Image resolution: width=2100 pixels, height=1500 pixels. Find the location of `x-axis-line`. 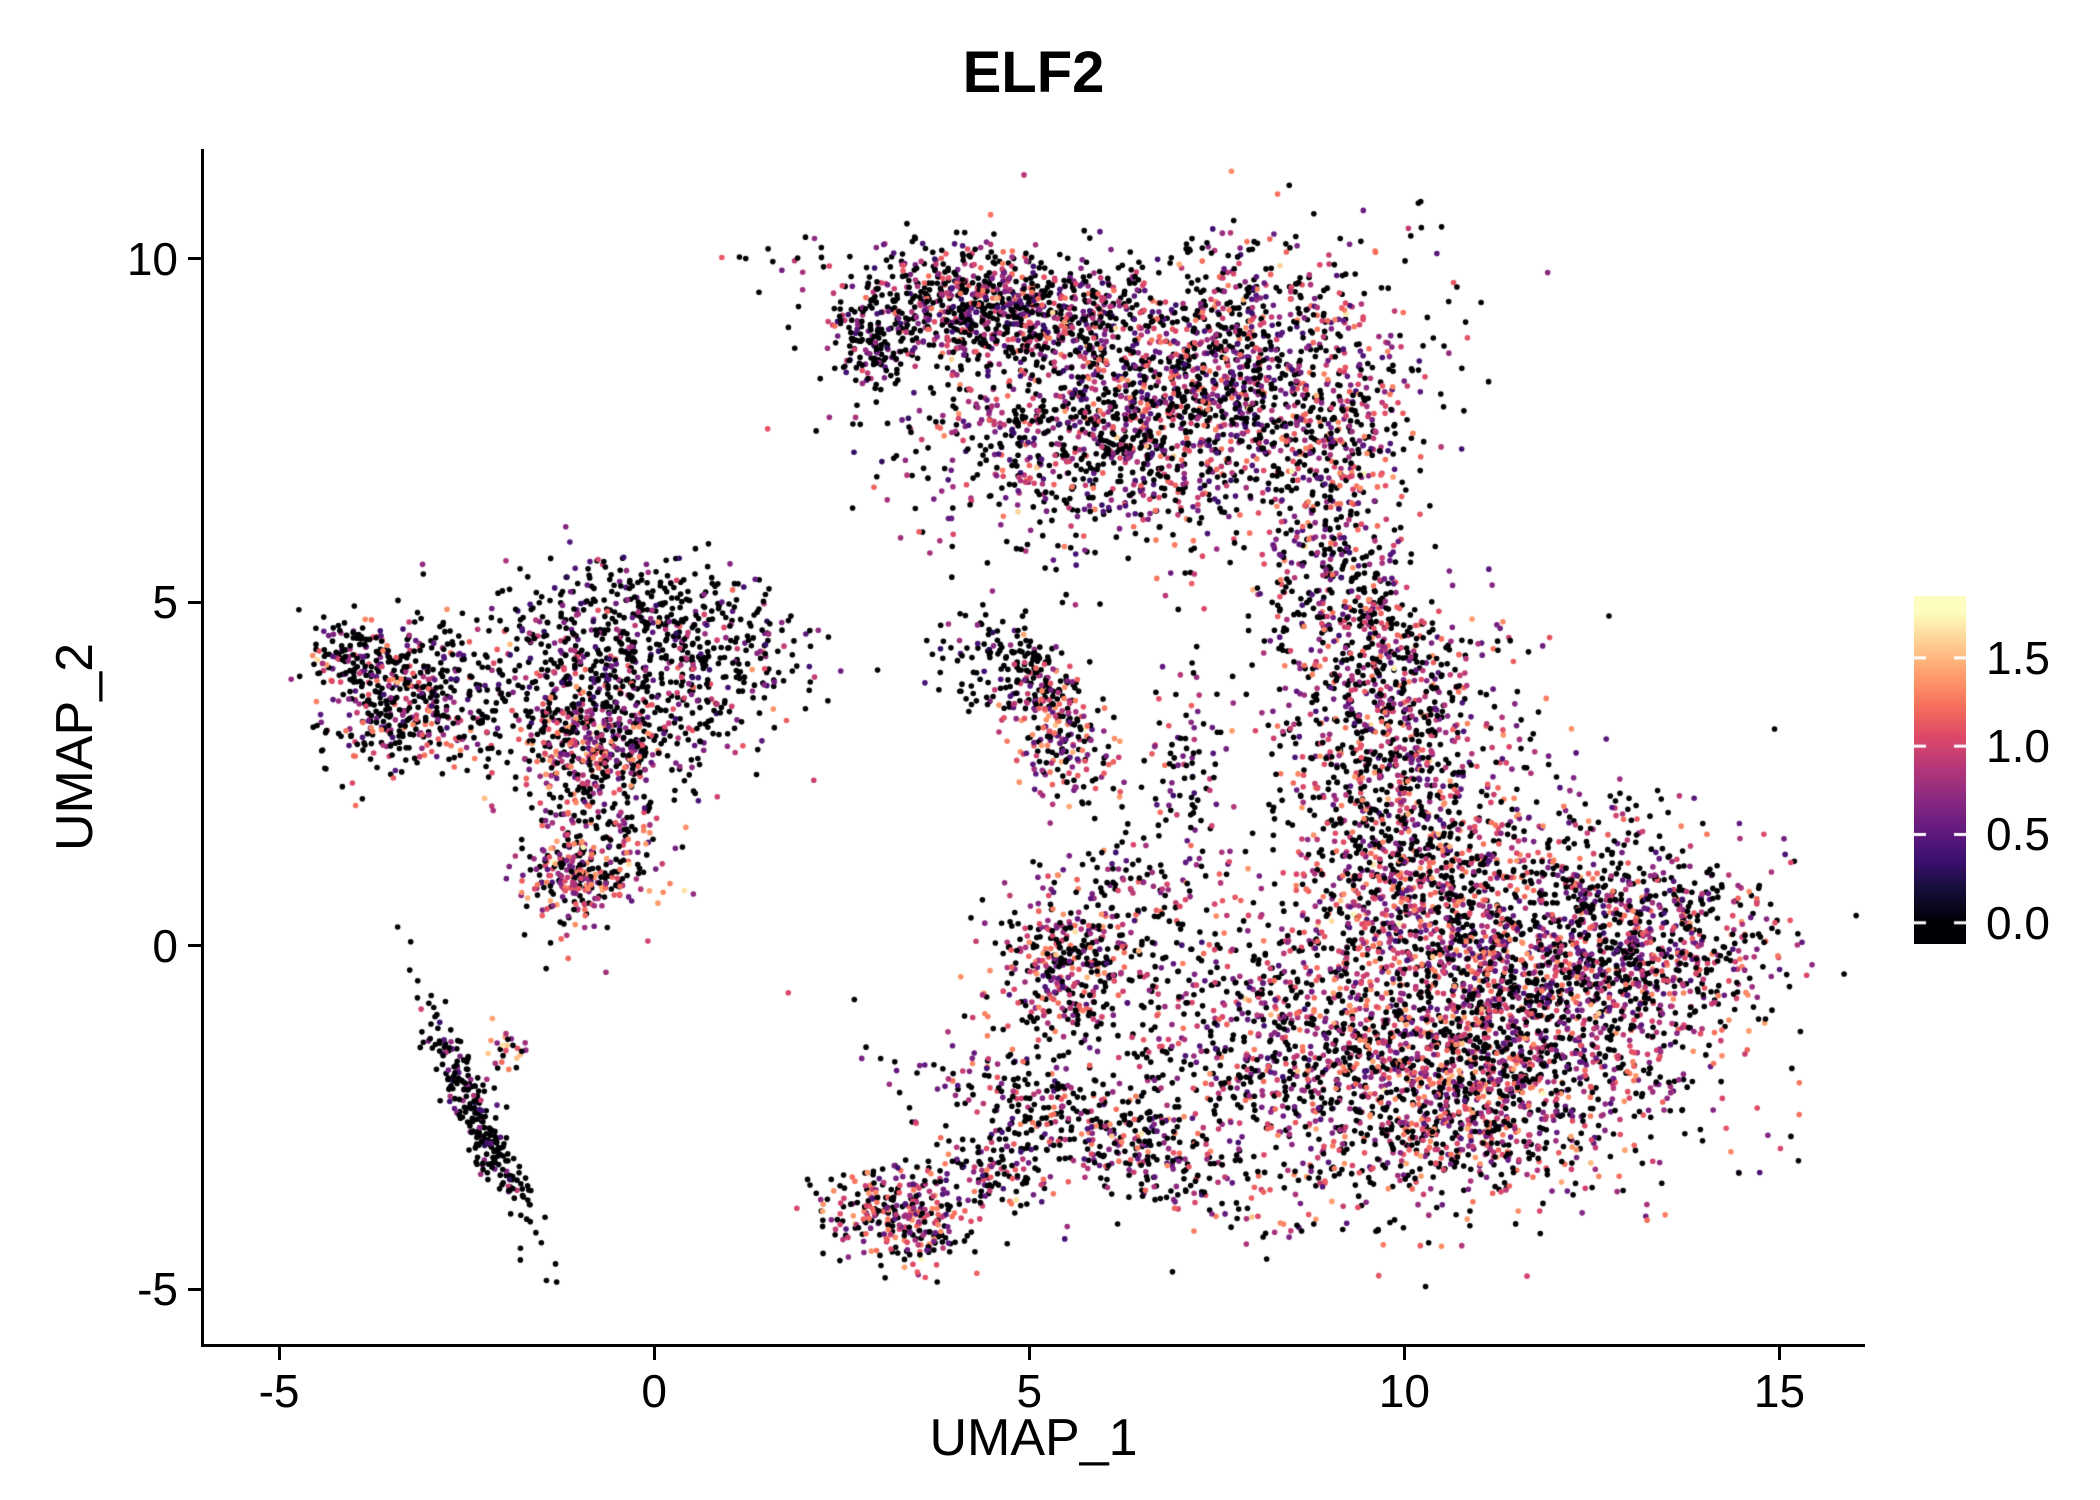

x-axis-line is located at coordinates (1033, 1345).